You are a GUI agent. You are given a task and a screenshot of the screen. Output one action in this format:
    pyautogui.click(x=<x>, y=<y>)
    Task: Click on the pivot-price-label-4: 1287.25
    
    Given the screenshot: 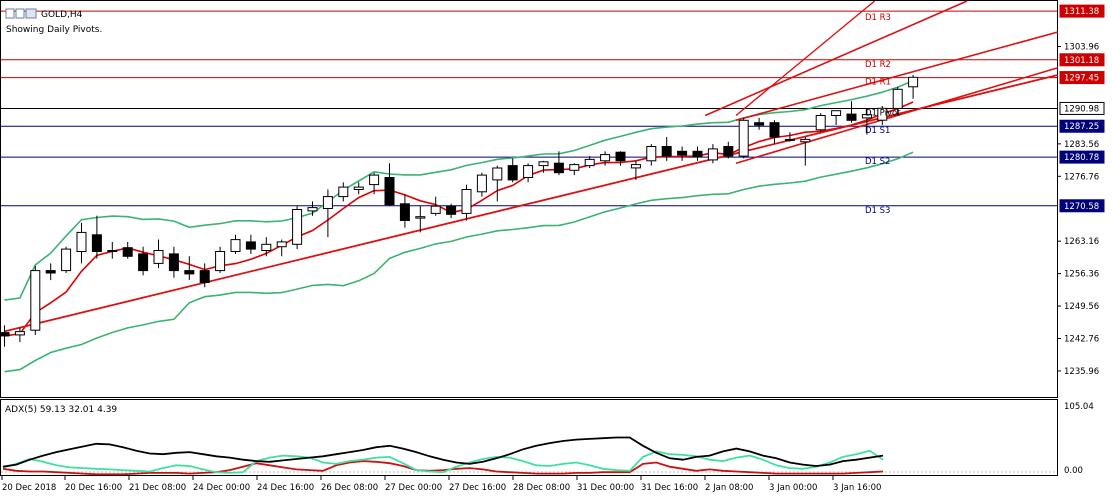 What is the action you would take?
    pyautogui.click(x=1081, y=127)
    